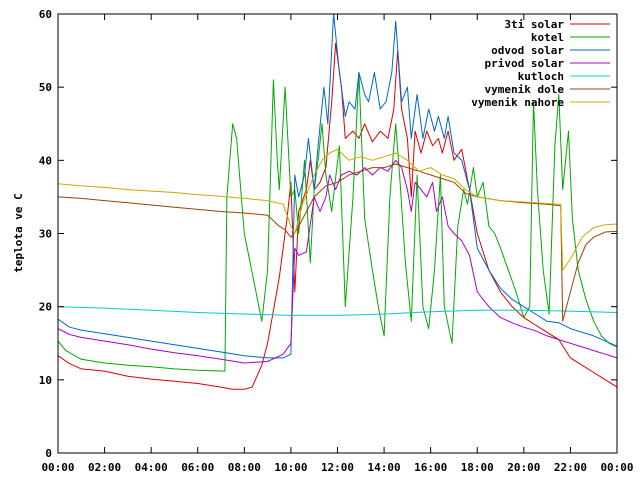 This screenshot has width=640, height=480. What do you see at coordinates (18, 232) in the screenshot?
I see `y-axis-title: teplota ve C` at bounding box center [18, 232].